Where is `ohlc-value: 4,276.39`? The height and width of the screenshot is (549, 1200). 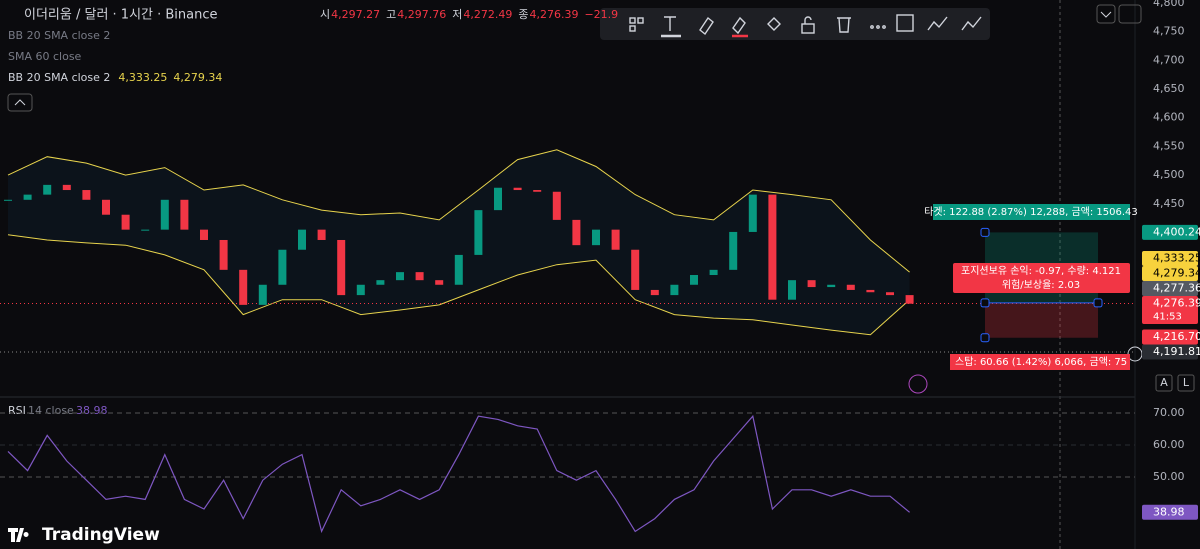
ohlc-value: 4,276.39 is located at coordinates (553, 14).